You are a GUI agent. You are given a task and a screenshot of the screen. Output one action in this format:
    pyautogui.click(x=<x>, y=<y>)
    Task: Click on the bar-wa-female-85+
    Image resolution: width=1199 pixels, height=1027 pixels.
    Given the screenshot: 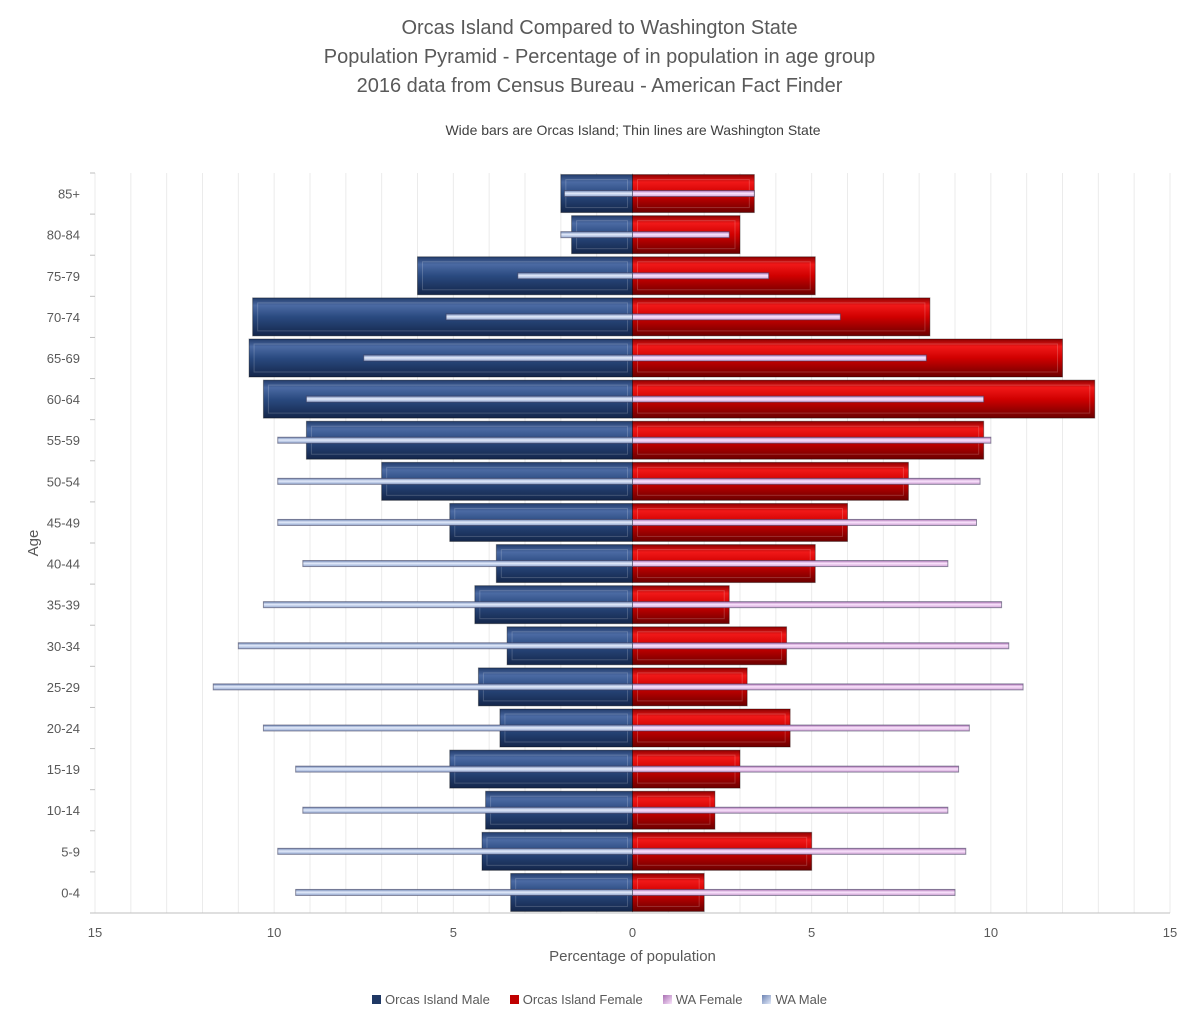 What is the action you would take?
    pyautogui.click(x=693, y=194)
    